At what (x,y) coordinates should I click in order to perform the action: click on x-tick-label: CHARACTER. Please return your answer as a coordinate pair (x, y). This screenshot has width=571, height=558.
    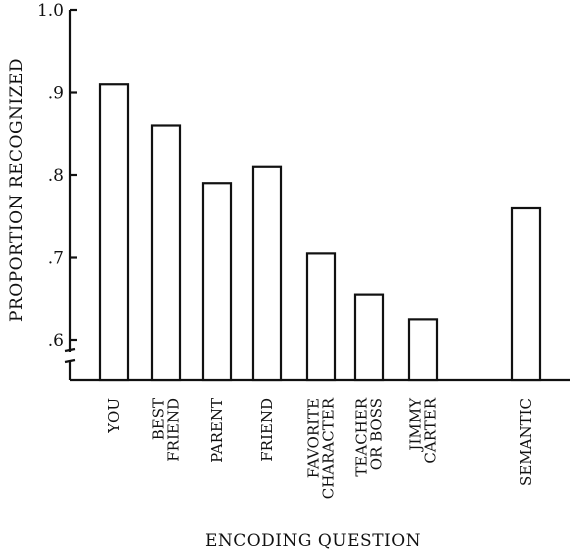
    Looking at the image, I should click on (329, 448).